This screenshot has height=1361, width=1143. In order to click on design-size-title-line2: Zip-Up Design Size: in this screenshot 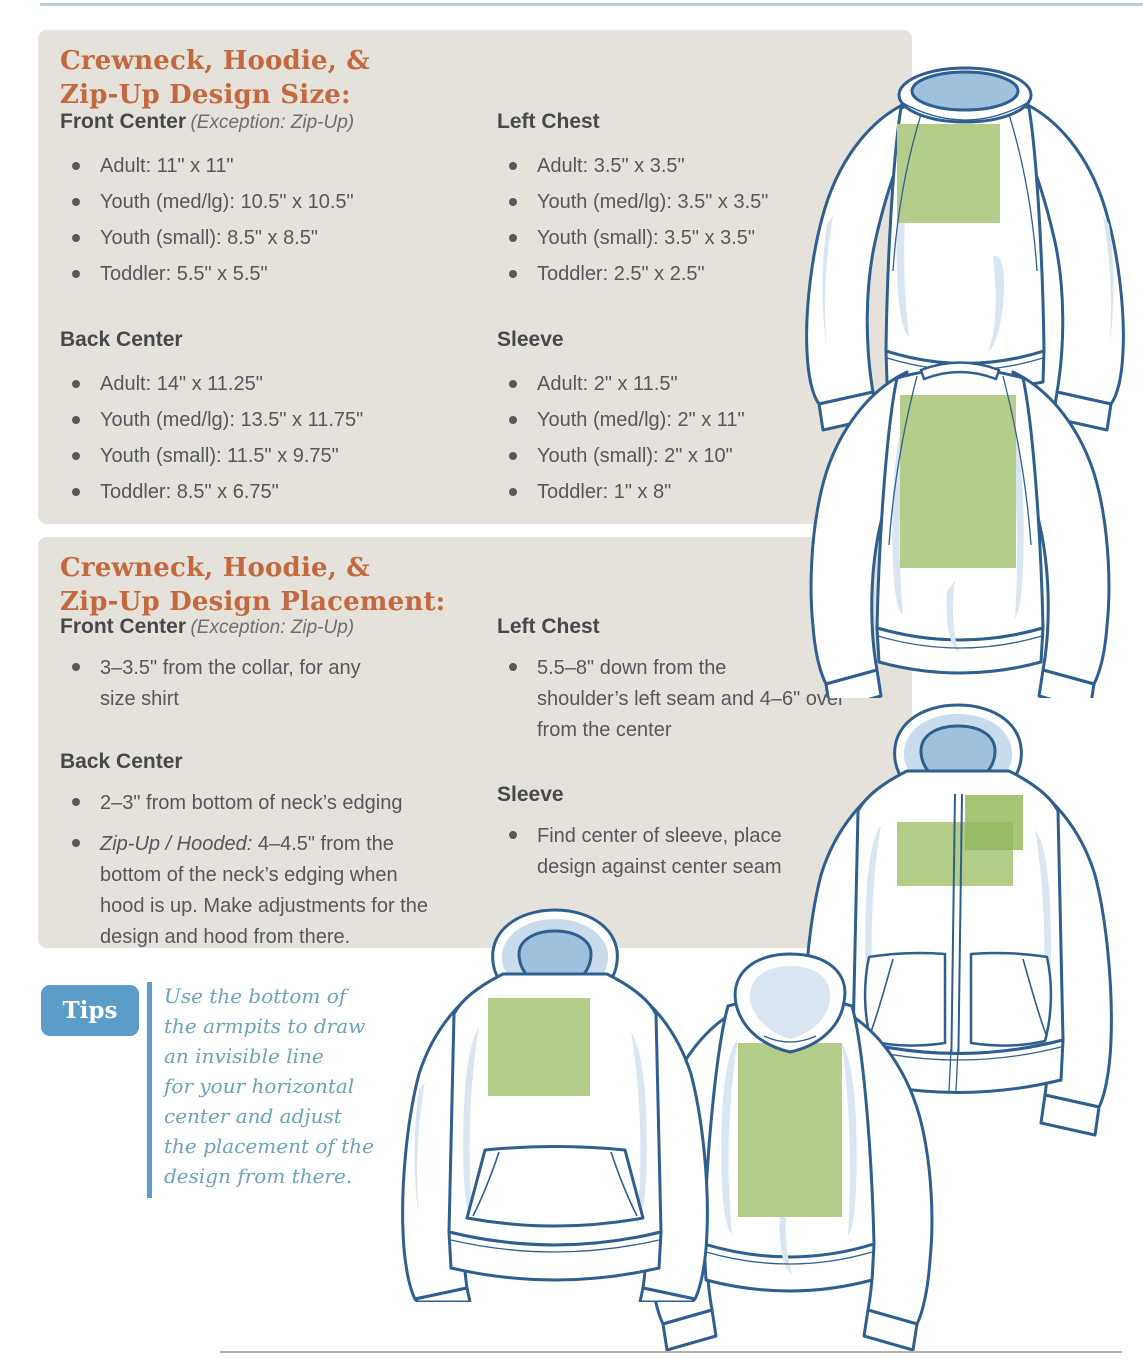, I will do `click(205, 95)`.